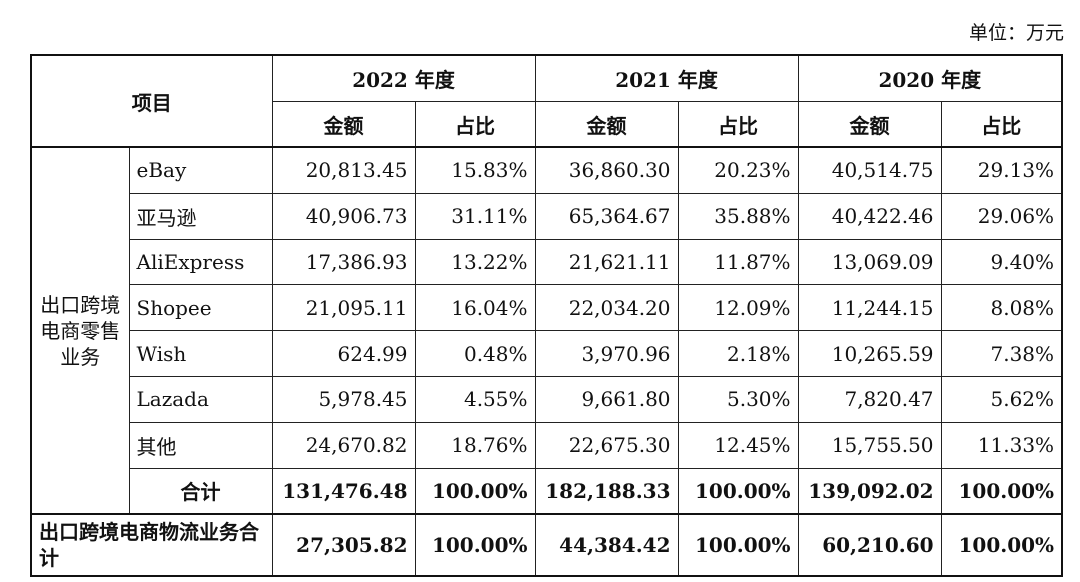 The height and width of the screenshot is (582, 1080). Describe the element at coordinates (606, 262) in the screenshot. I see `cell-amount-2021: 21,621.11` at that location.